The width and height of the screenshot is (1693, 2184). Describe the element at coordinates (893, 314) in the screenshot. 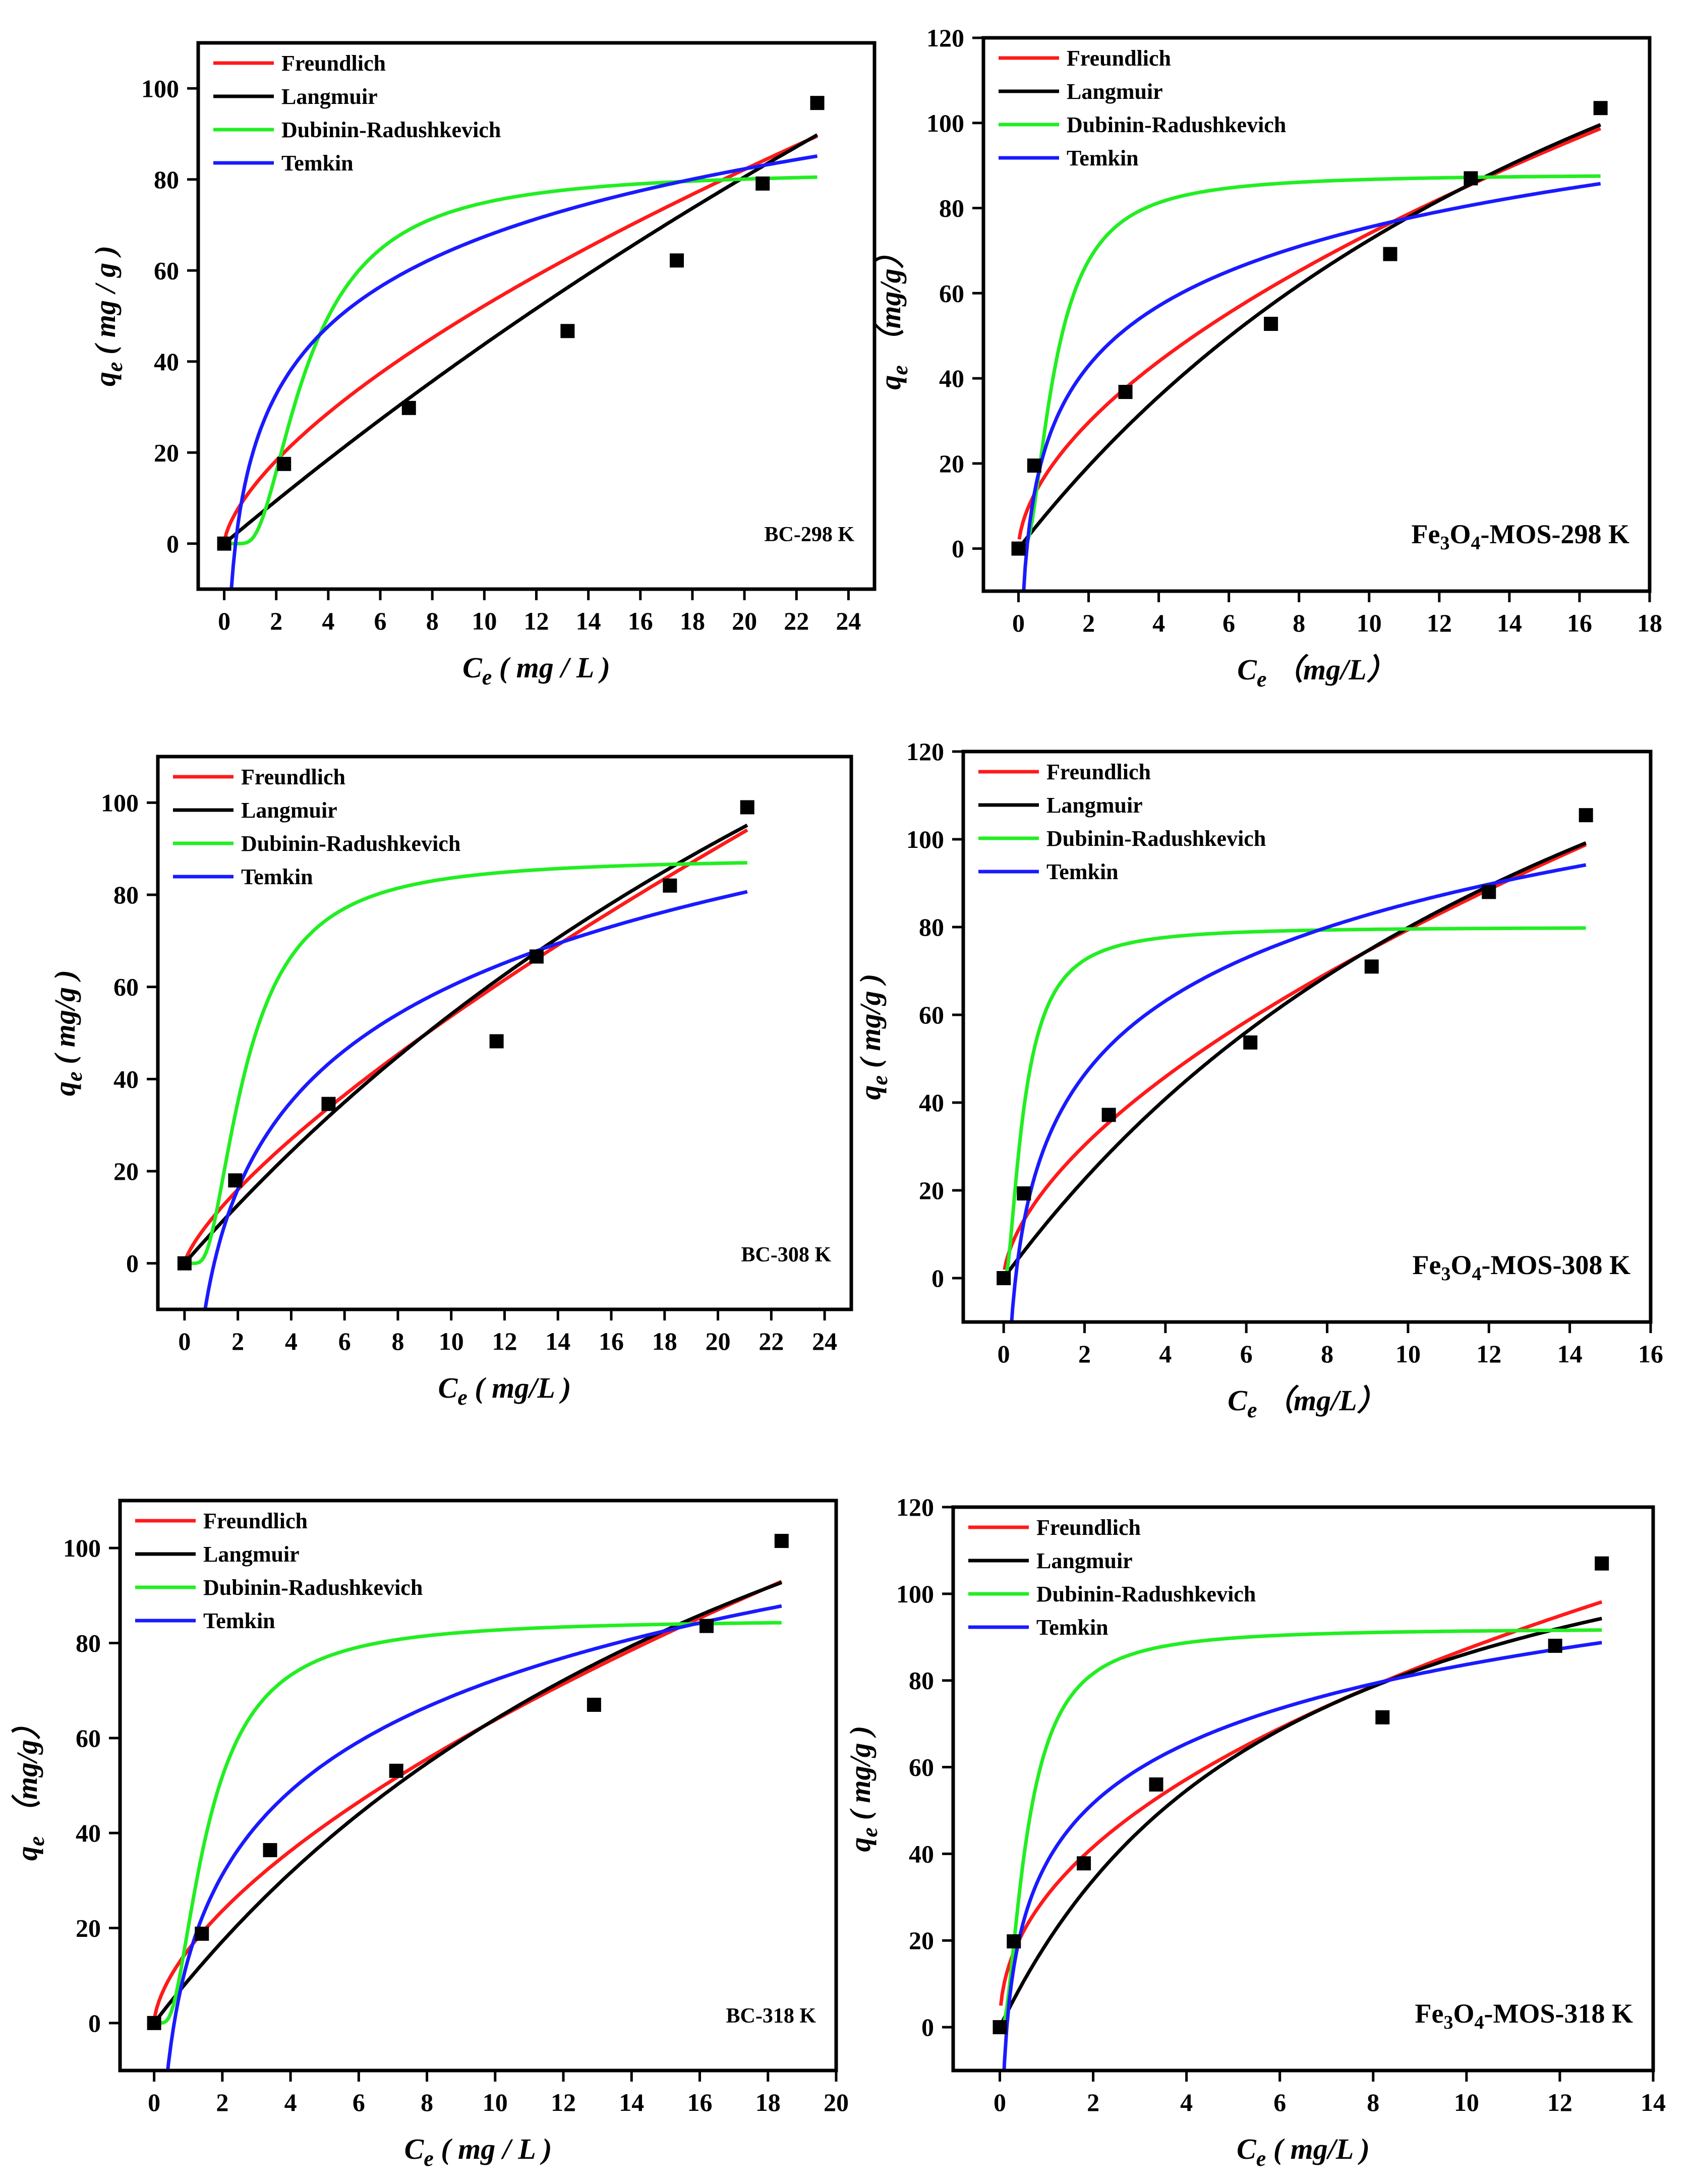

I see `y-axis-label: qe （mg/g）` at that location.